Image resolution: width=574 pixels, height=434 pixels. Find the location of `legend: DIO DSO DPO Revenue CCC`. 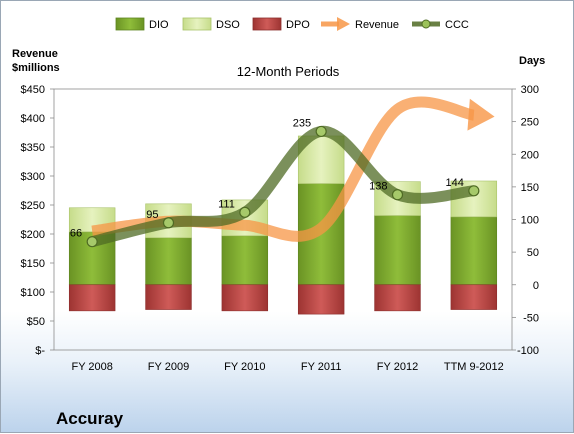

legend: DIO DSO DPO Revenue CCC is located at coordinates (292, 24).